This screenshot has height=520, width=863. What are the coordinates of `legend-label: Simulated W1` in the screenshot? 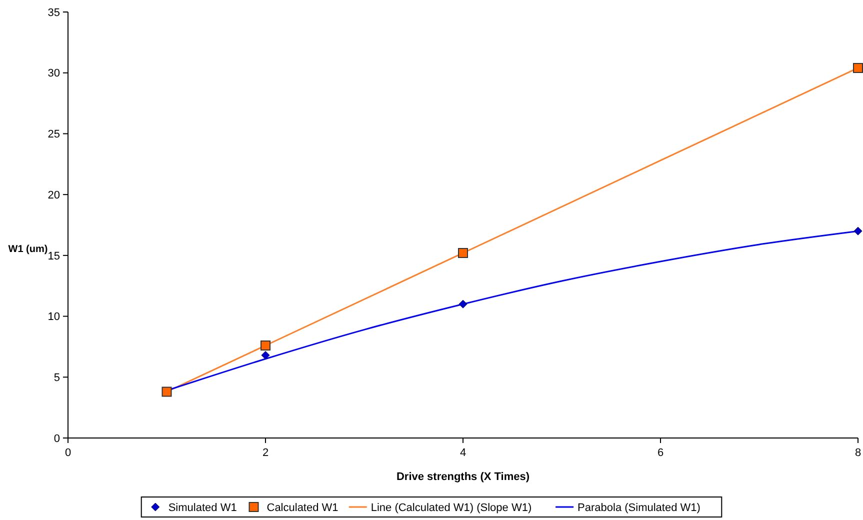 It's located at (202, 508).